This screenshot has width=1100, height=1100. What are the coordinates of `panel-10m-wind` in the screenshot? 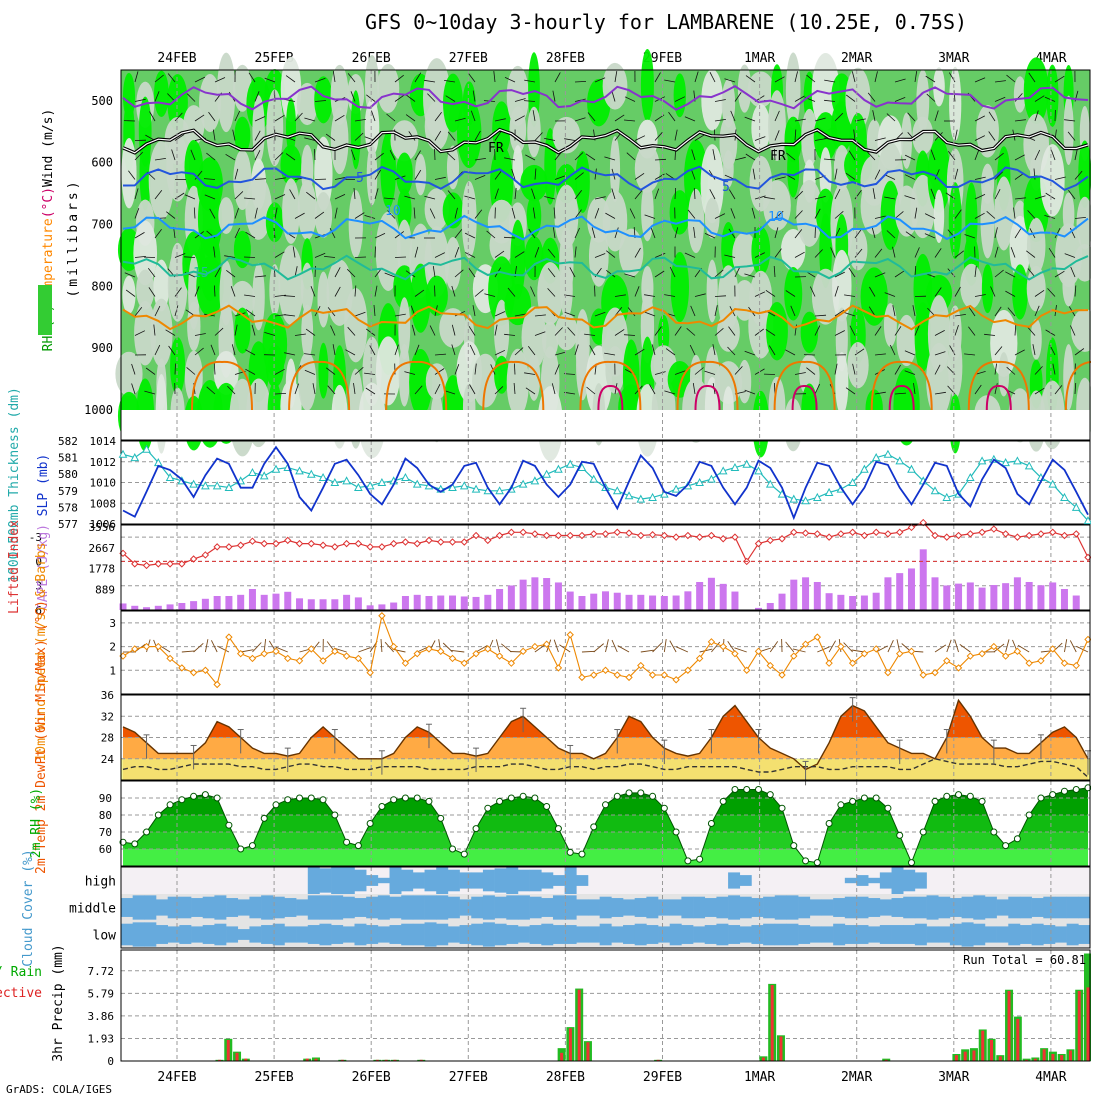 It's located at (605, 652).